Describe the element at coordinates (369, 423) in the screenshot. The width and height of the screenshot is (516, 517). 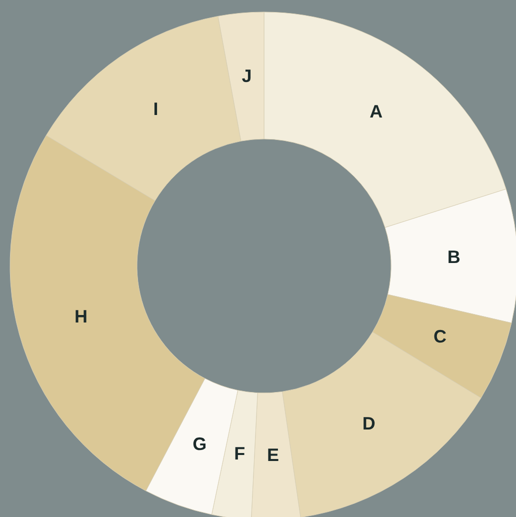
I see `slice-label: D` at that location.